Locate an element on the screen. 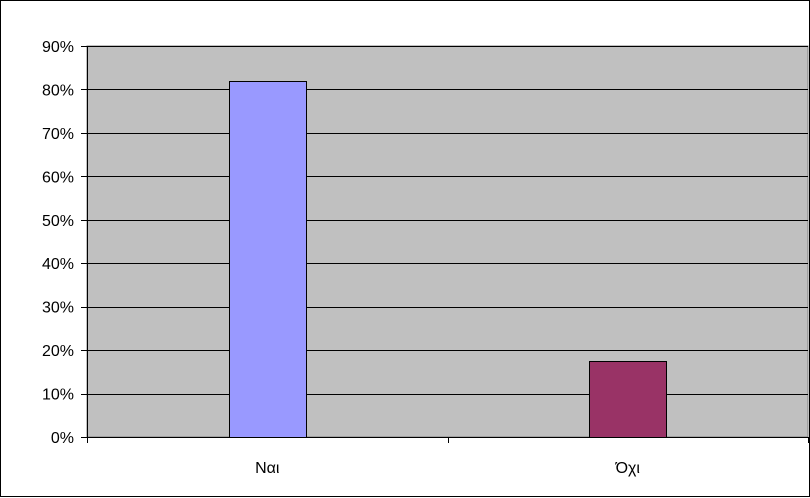 Image resolution: width=810 pixels, height=498 pixels. y-tick-label: 10% is located at coordinates (58, 395).